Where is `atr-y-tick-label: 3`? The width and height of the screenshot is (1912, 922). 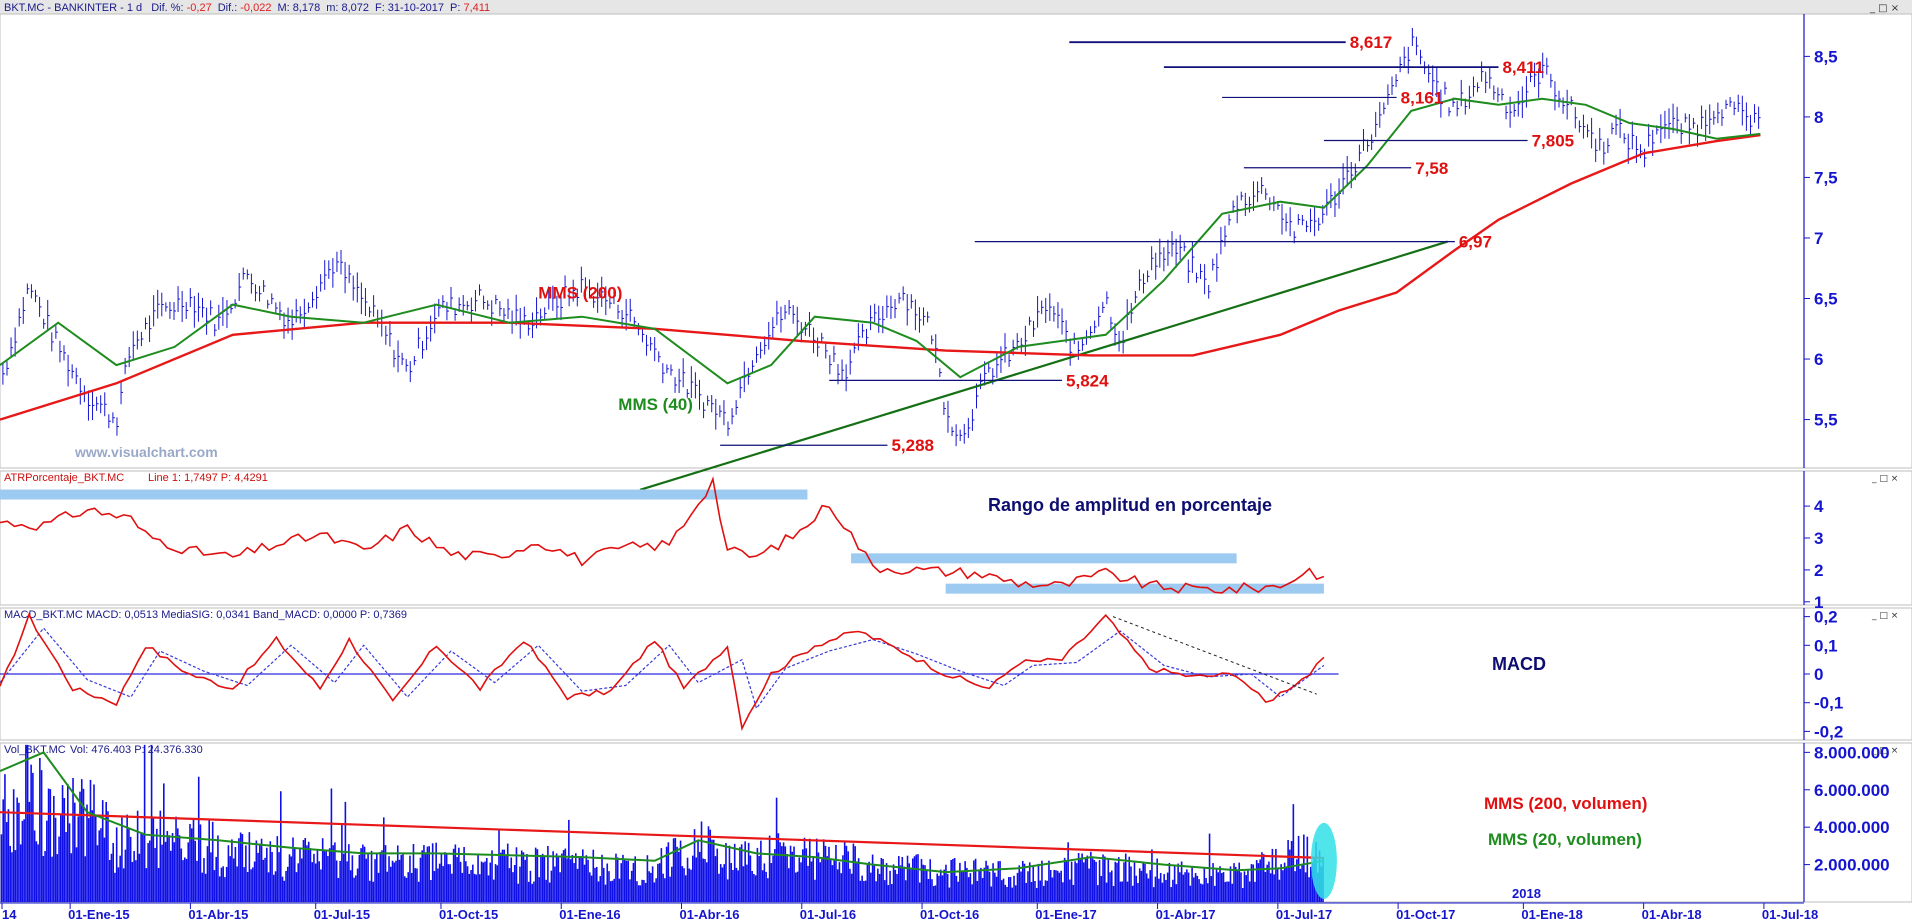
atr-y-tick-label: 3 is located at coordinates (1818, 538).